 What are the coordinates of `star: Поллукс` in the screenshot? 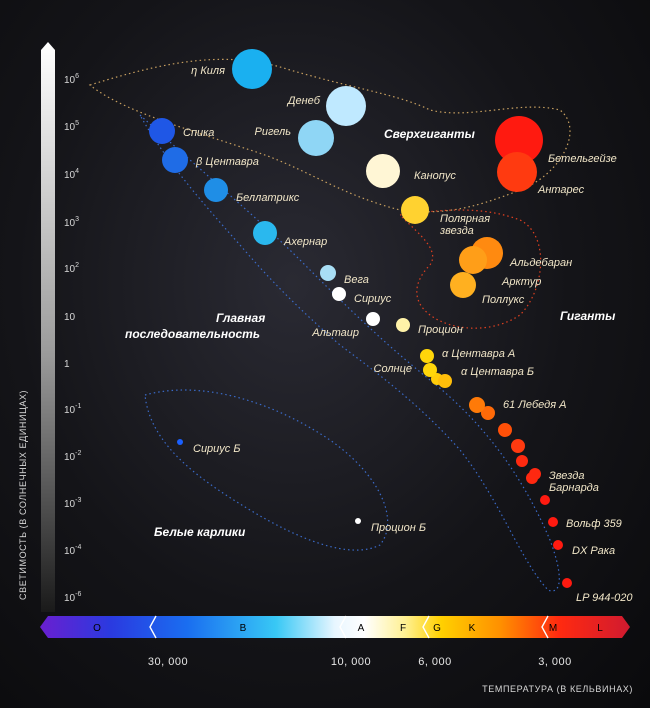 It's located at (487, 289).